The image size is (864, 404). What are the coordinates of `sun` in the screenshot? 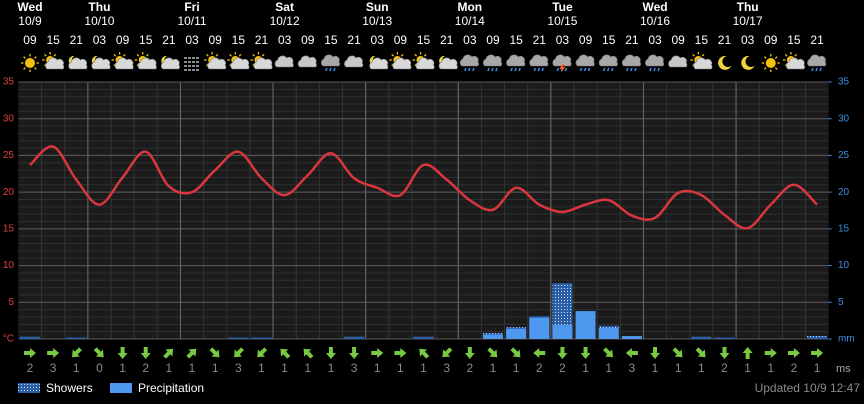 It's located at (770, 63).